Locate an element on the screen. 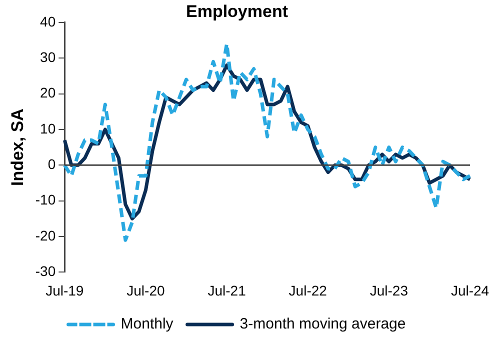 This screenshot has width=500, height=342. y-tick-label: -30 is located at coordinates (45, 271).